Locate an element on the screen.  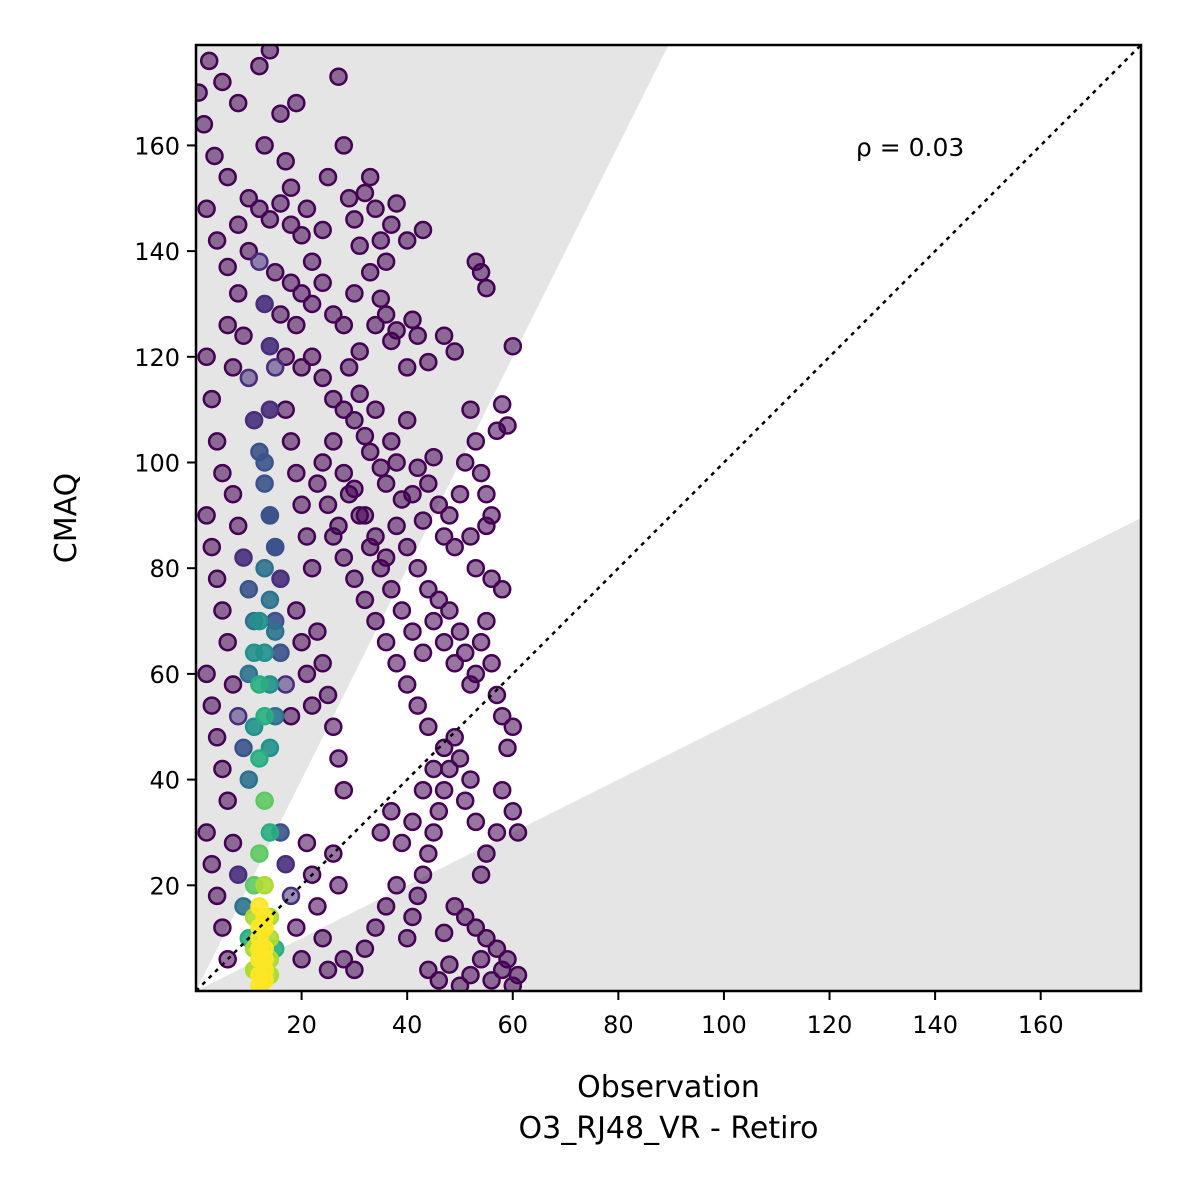
x-tick-label: 40 is located at coordinates (407, 1025).